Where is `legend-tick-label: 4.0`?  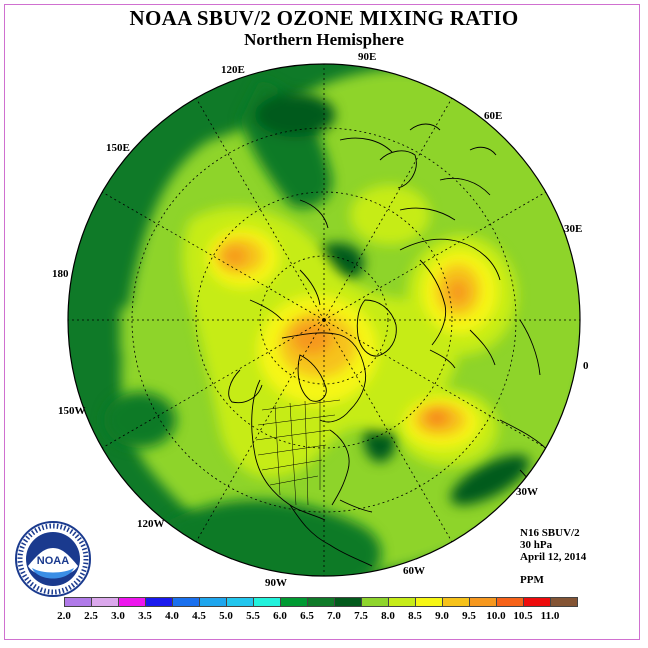 legend-tick-label: 4.0 is located at coordinates (172, 616).